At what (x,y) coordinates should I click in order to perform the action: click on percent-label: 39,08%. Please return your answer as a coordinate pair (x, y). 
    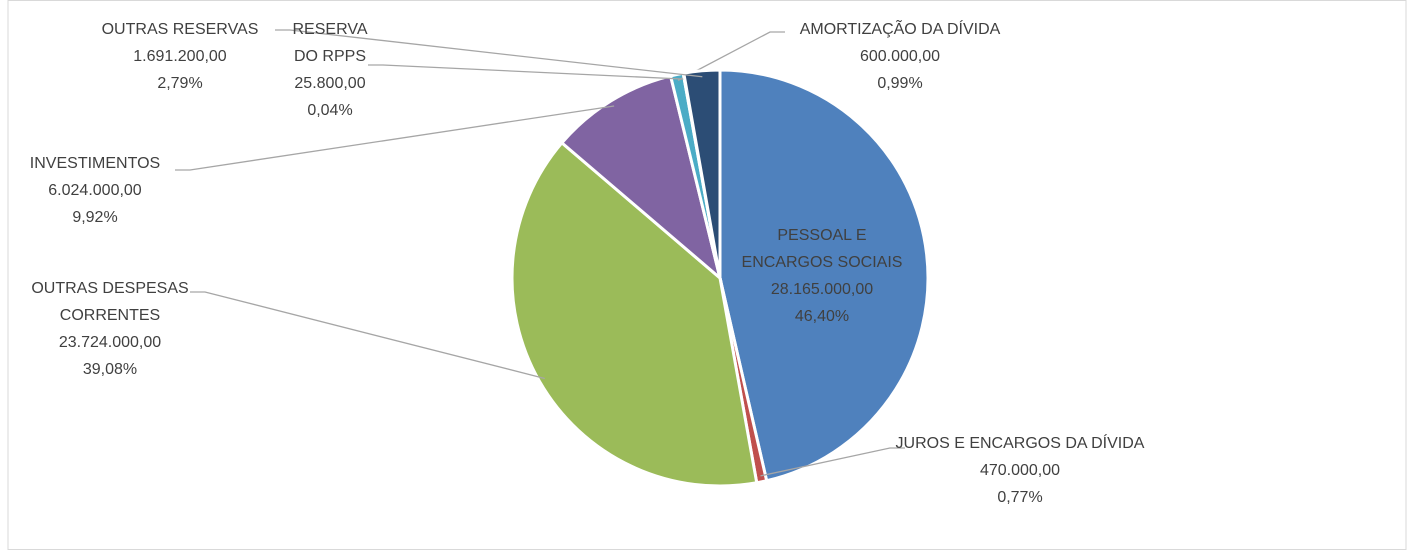
    Looking at the image, I should click on (110, 369).